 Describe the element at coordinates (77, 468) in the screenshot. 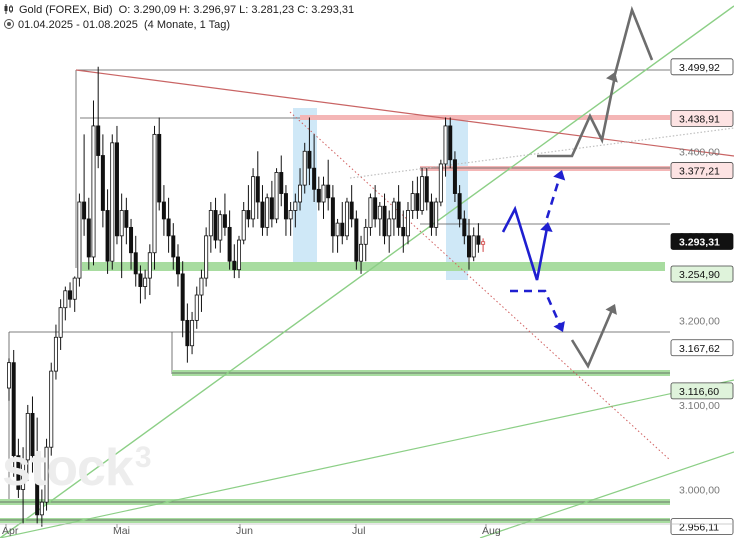

I see `watermark-logo: stock3` at that location.